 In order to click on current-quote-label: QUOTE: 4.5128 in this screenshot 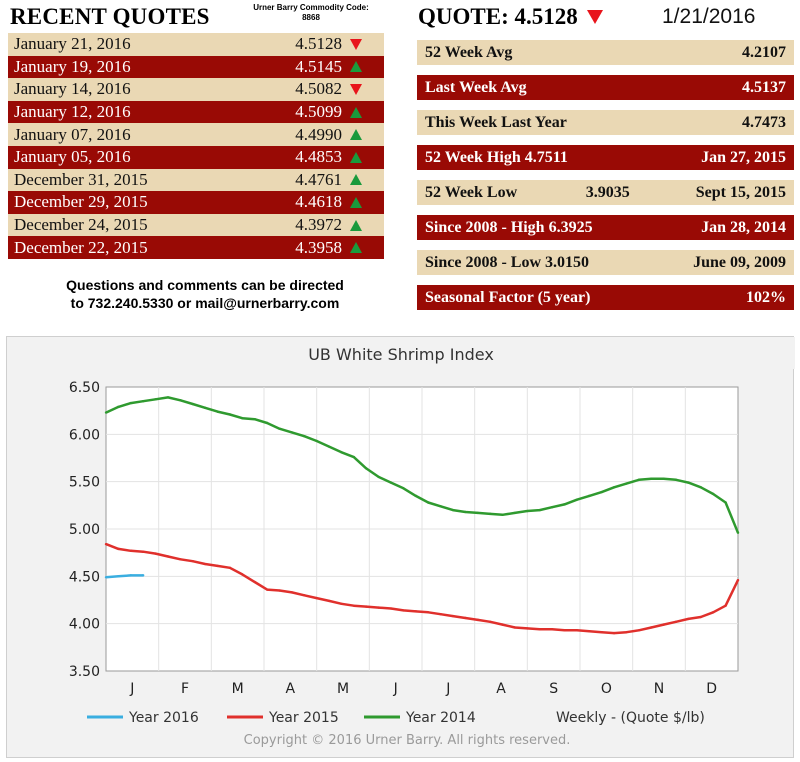, I will do `click(498, 16)`.